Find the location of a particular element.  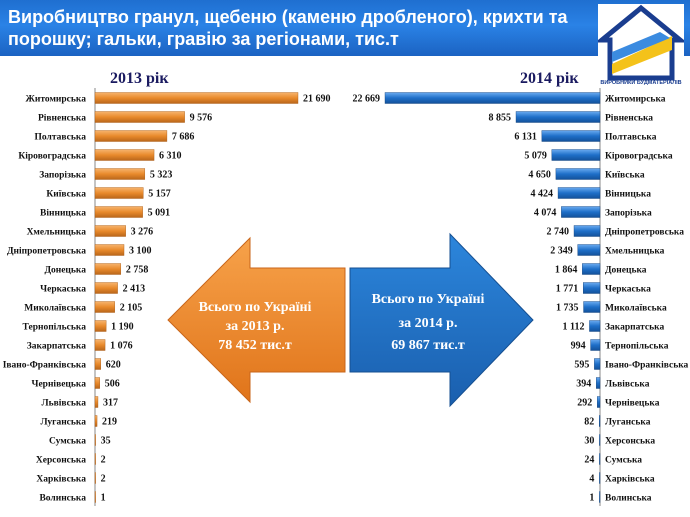

value-label-2013: 6 310 is located at coordinates (170, 156).